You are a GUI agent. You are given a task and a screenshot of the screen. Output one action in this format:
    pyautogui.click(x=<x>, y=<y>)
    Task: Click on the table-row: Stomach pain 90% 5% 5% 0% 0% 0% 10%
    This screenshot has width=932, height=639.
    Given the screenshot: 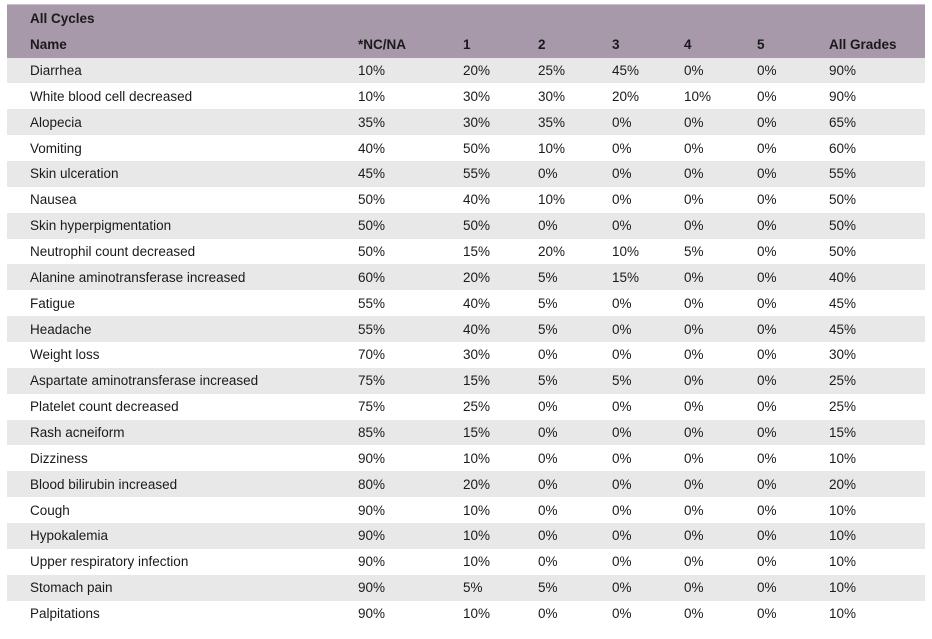 What is the action you would take?
    pyautogui.click(x=466, y=587)
    